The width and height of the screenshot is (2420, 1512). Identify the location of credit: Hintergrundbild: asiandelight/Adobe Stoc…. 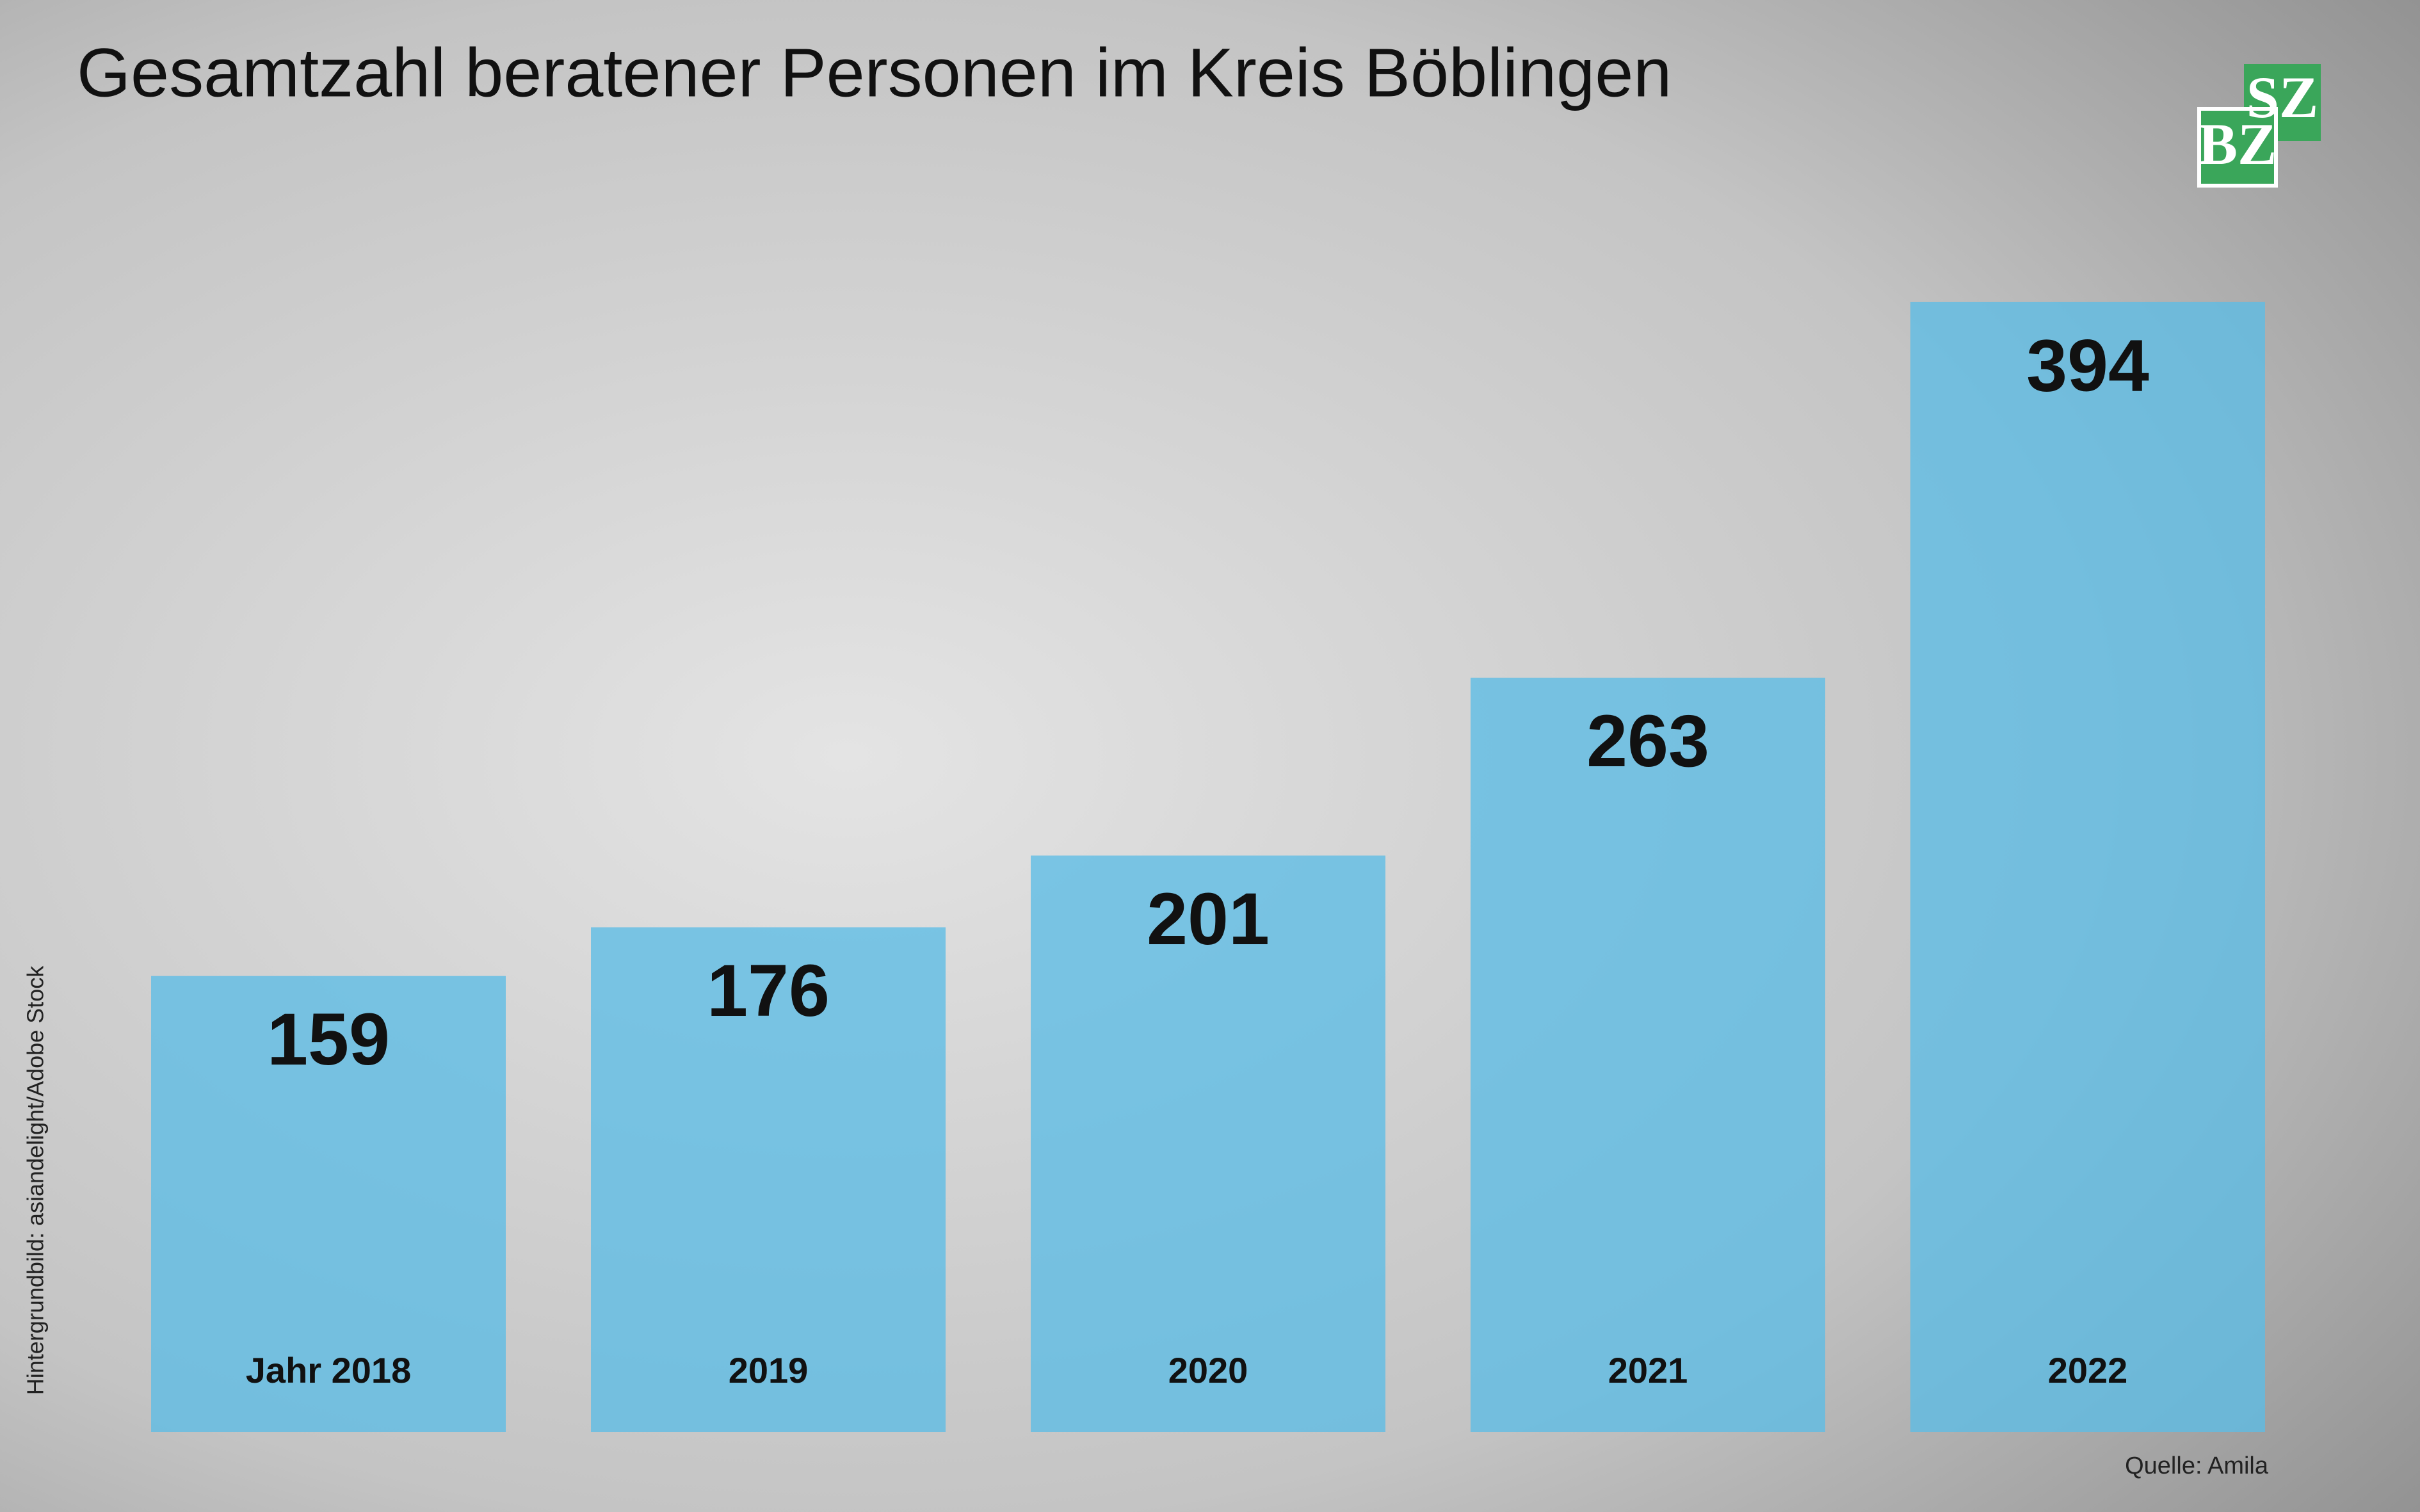
(35, 1180).